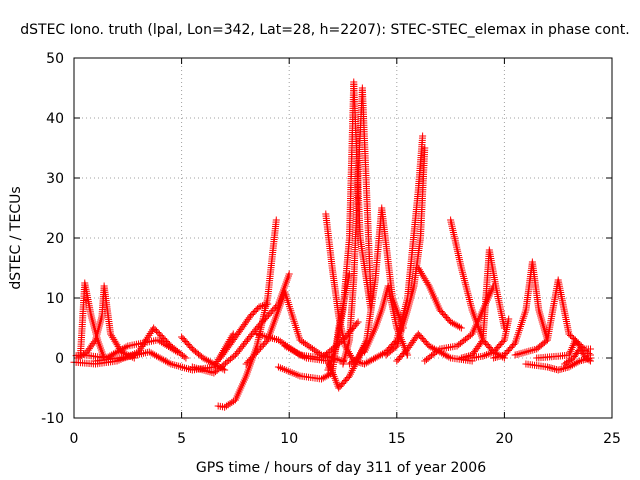 The image size is (640, 480). What do you see at coordinates (289, 439) in the screenshot?
I see `x-tick-label: 10` at bounding box center [289, 439].